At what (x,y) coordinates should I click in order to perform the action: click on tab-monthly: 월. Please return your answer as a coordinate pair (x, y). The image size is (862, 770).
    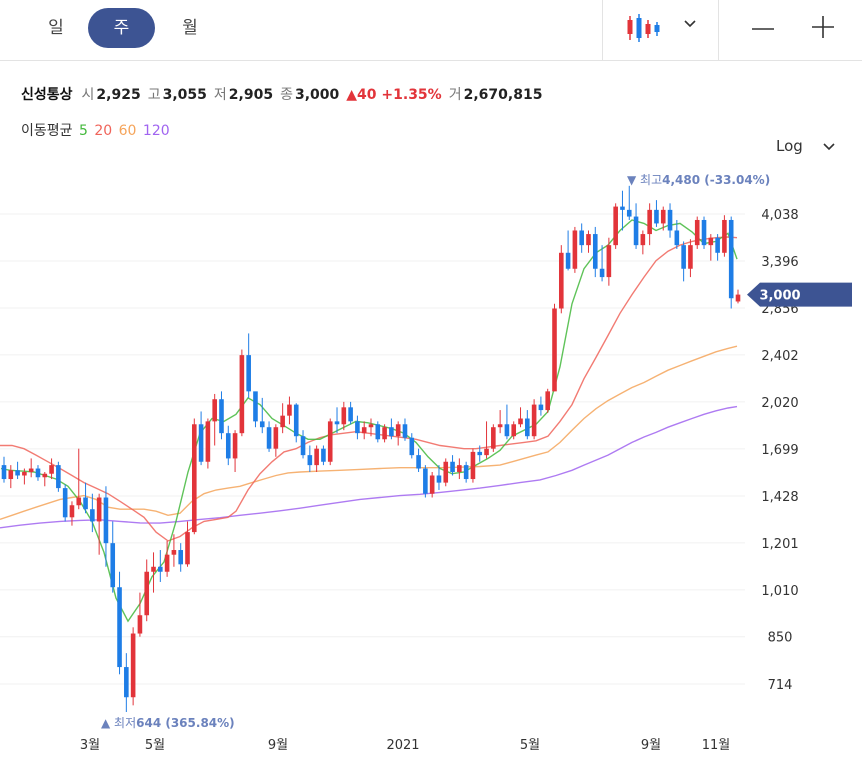
    Looking at the image, I should click on (190, 28).